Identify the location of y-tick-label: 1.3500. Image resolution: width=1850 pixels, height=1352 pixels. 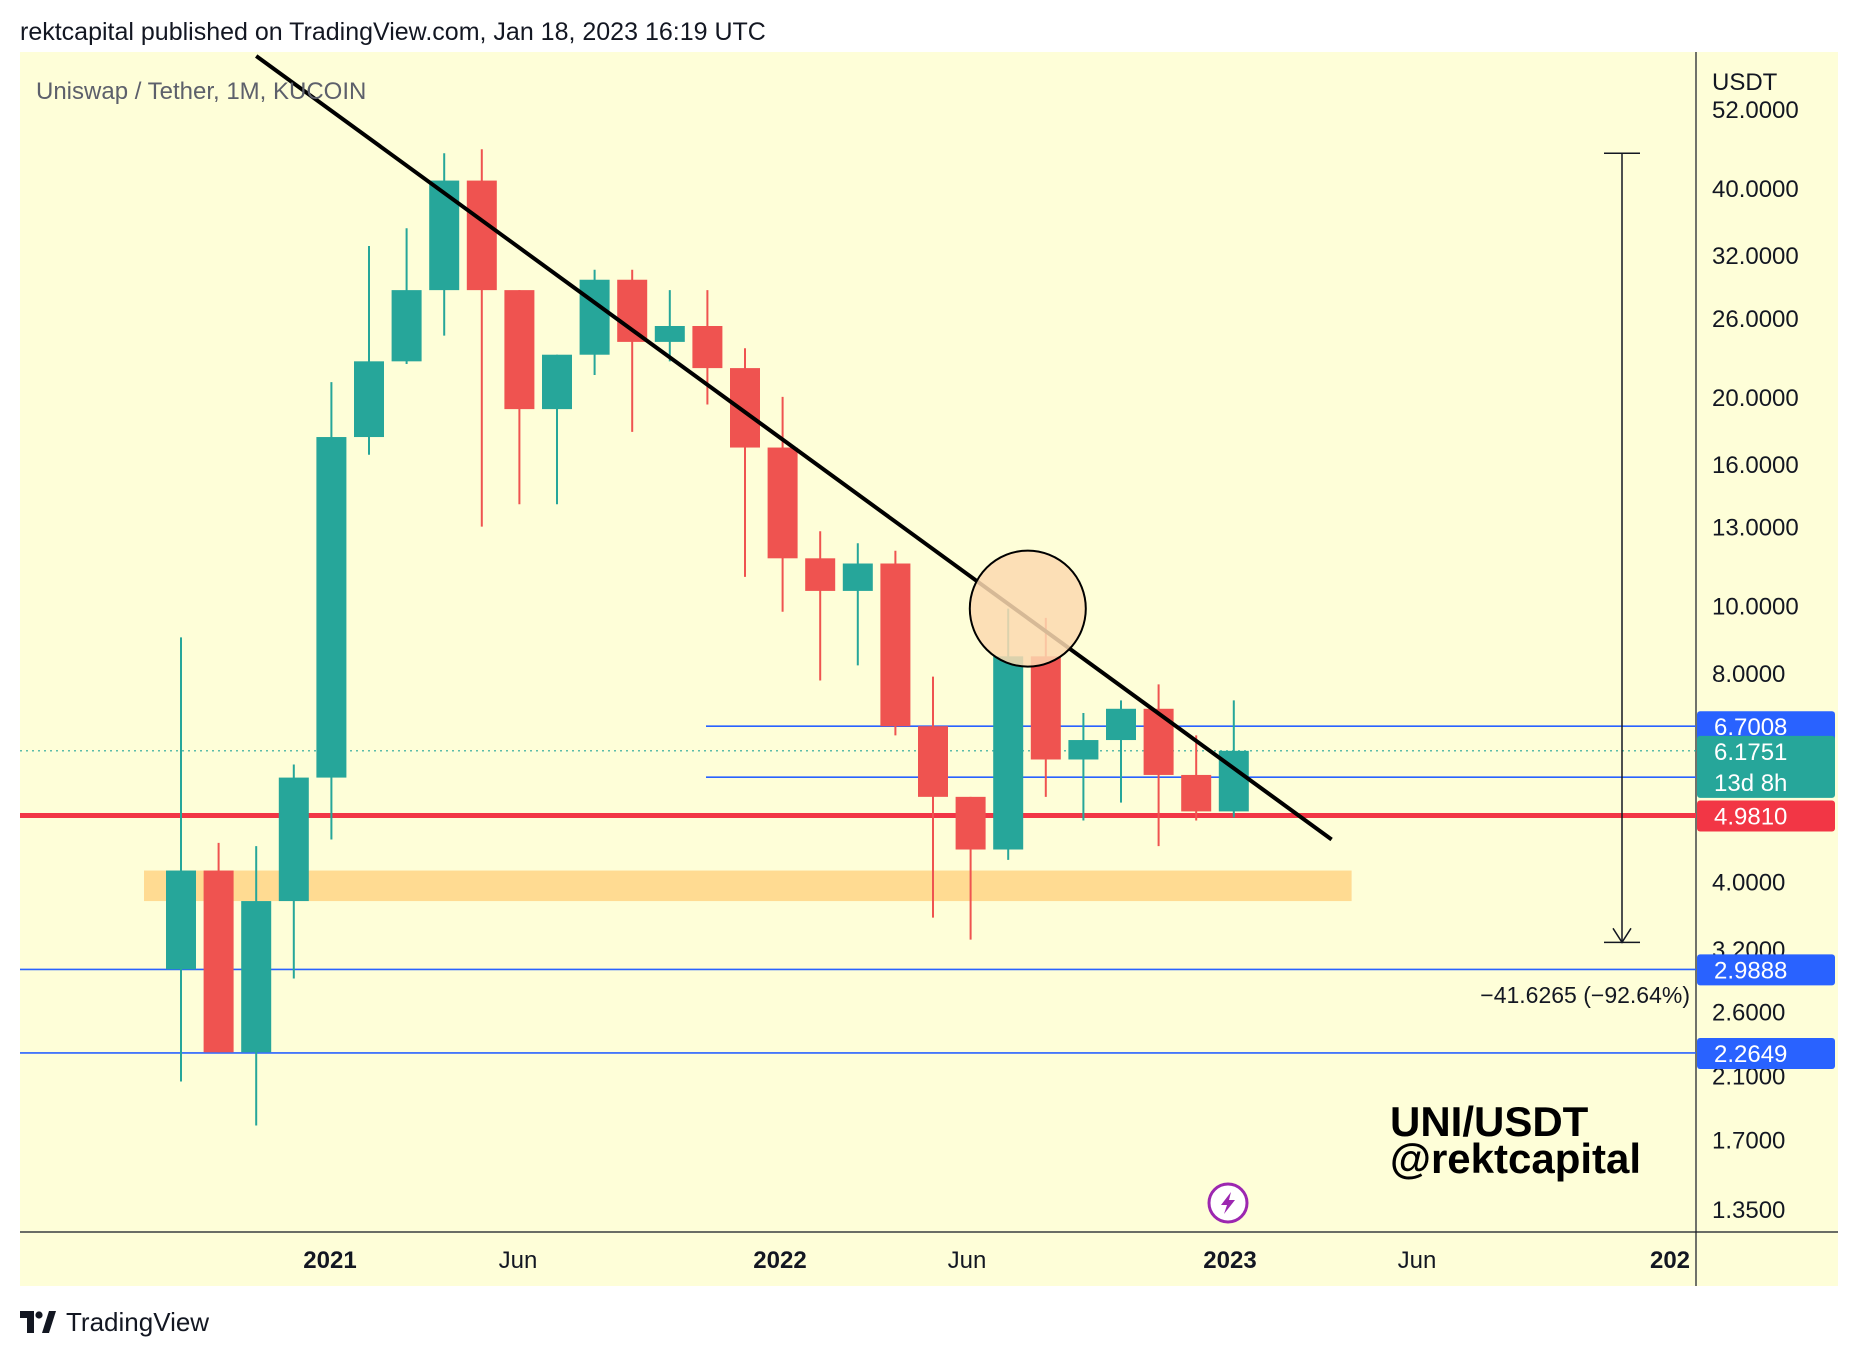
(1748, 1210).